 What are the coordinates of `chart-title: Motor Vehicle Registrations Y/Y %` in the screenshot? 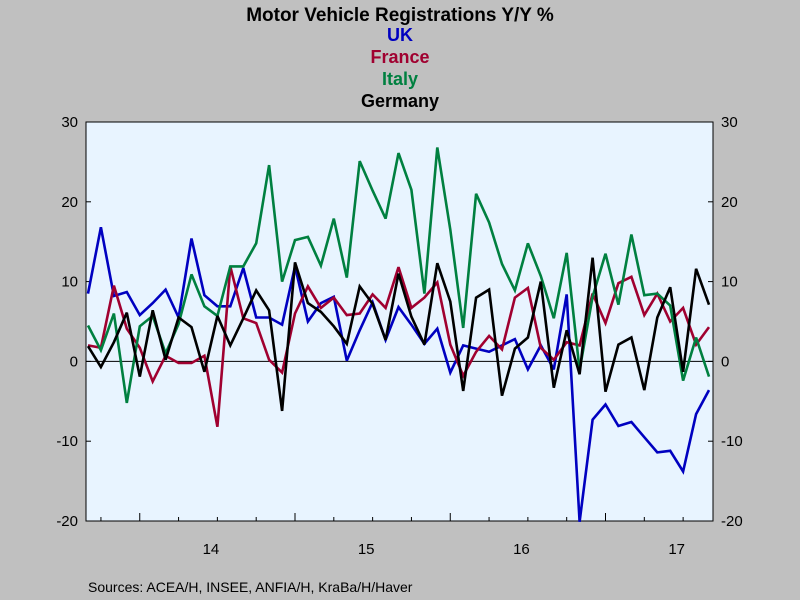 It's located at (400, 15).